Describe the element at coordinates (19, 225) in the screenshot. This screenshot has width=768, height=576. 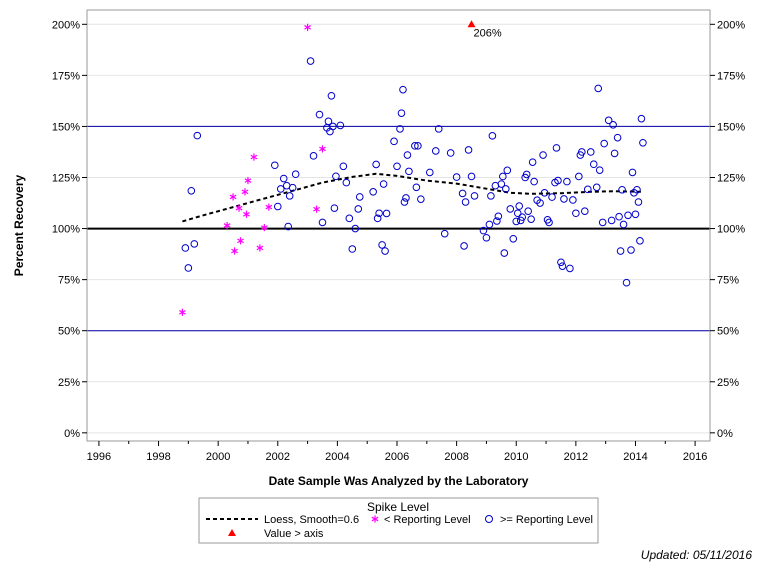
I see `y-axis-title: Percent Recovery` at that location.